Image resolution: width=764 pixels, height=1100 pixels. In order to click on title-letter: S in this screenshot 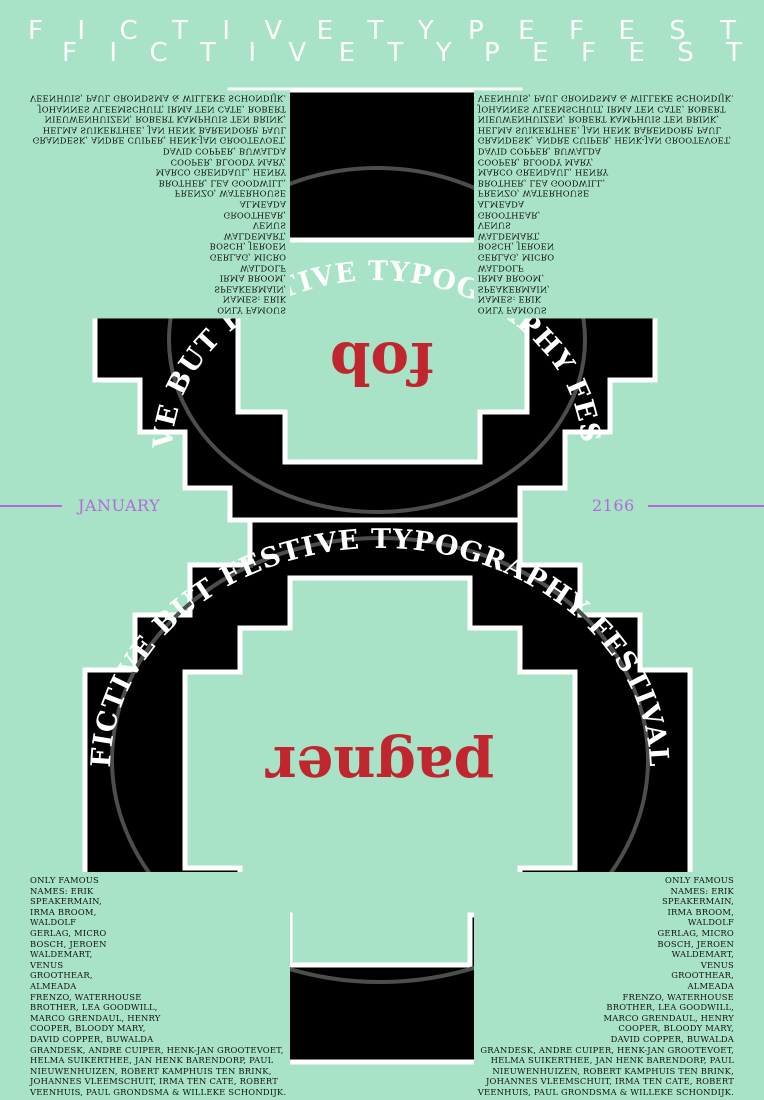, I will do `click(685, 53)`.